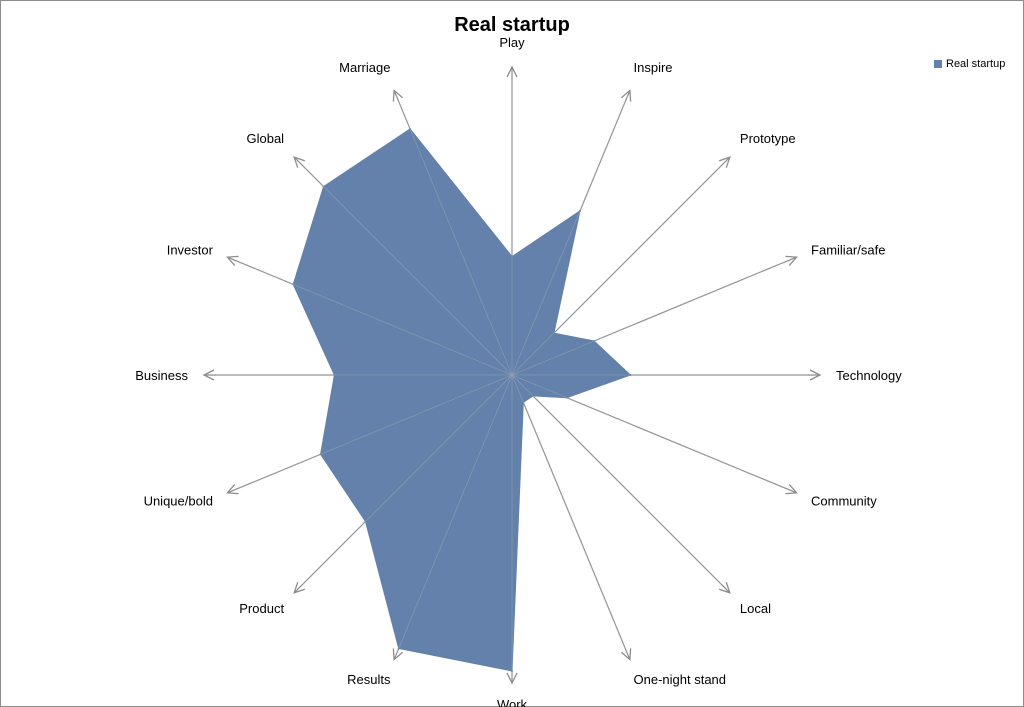  What do you see at coordinates (190, 249) in the screenshot?
I see `axis-label-investor: Investor` at bounding box center [190, 249].